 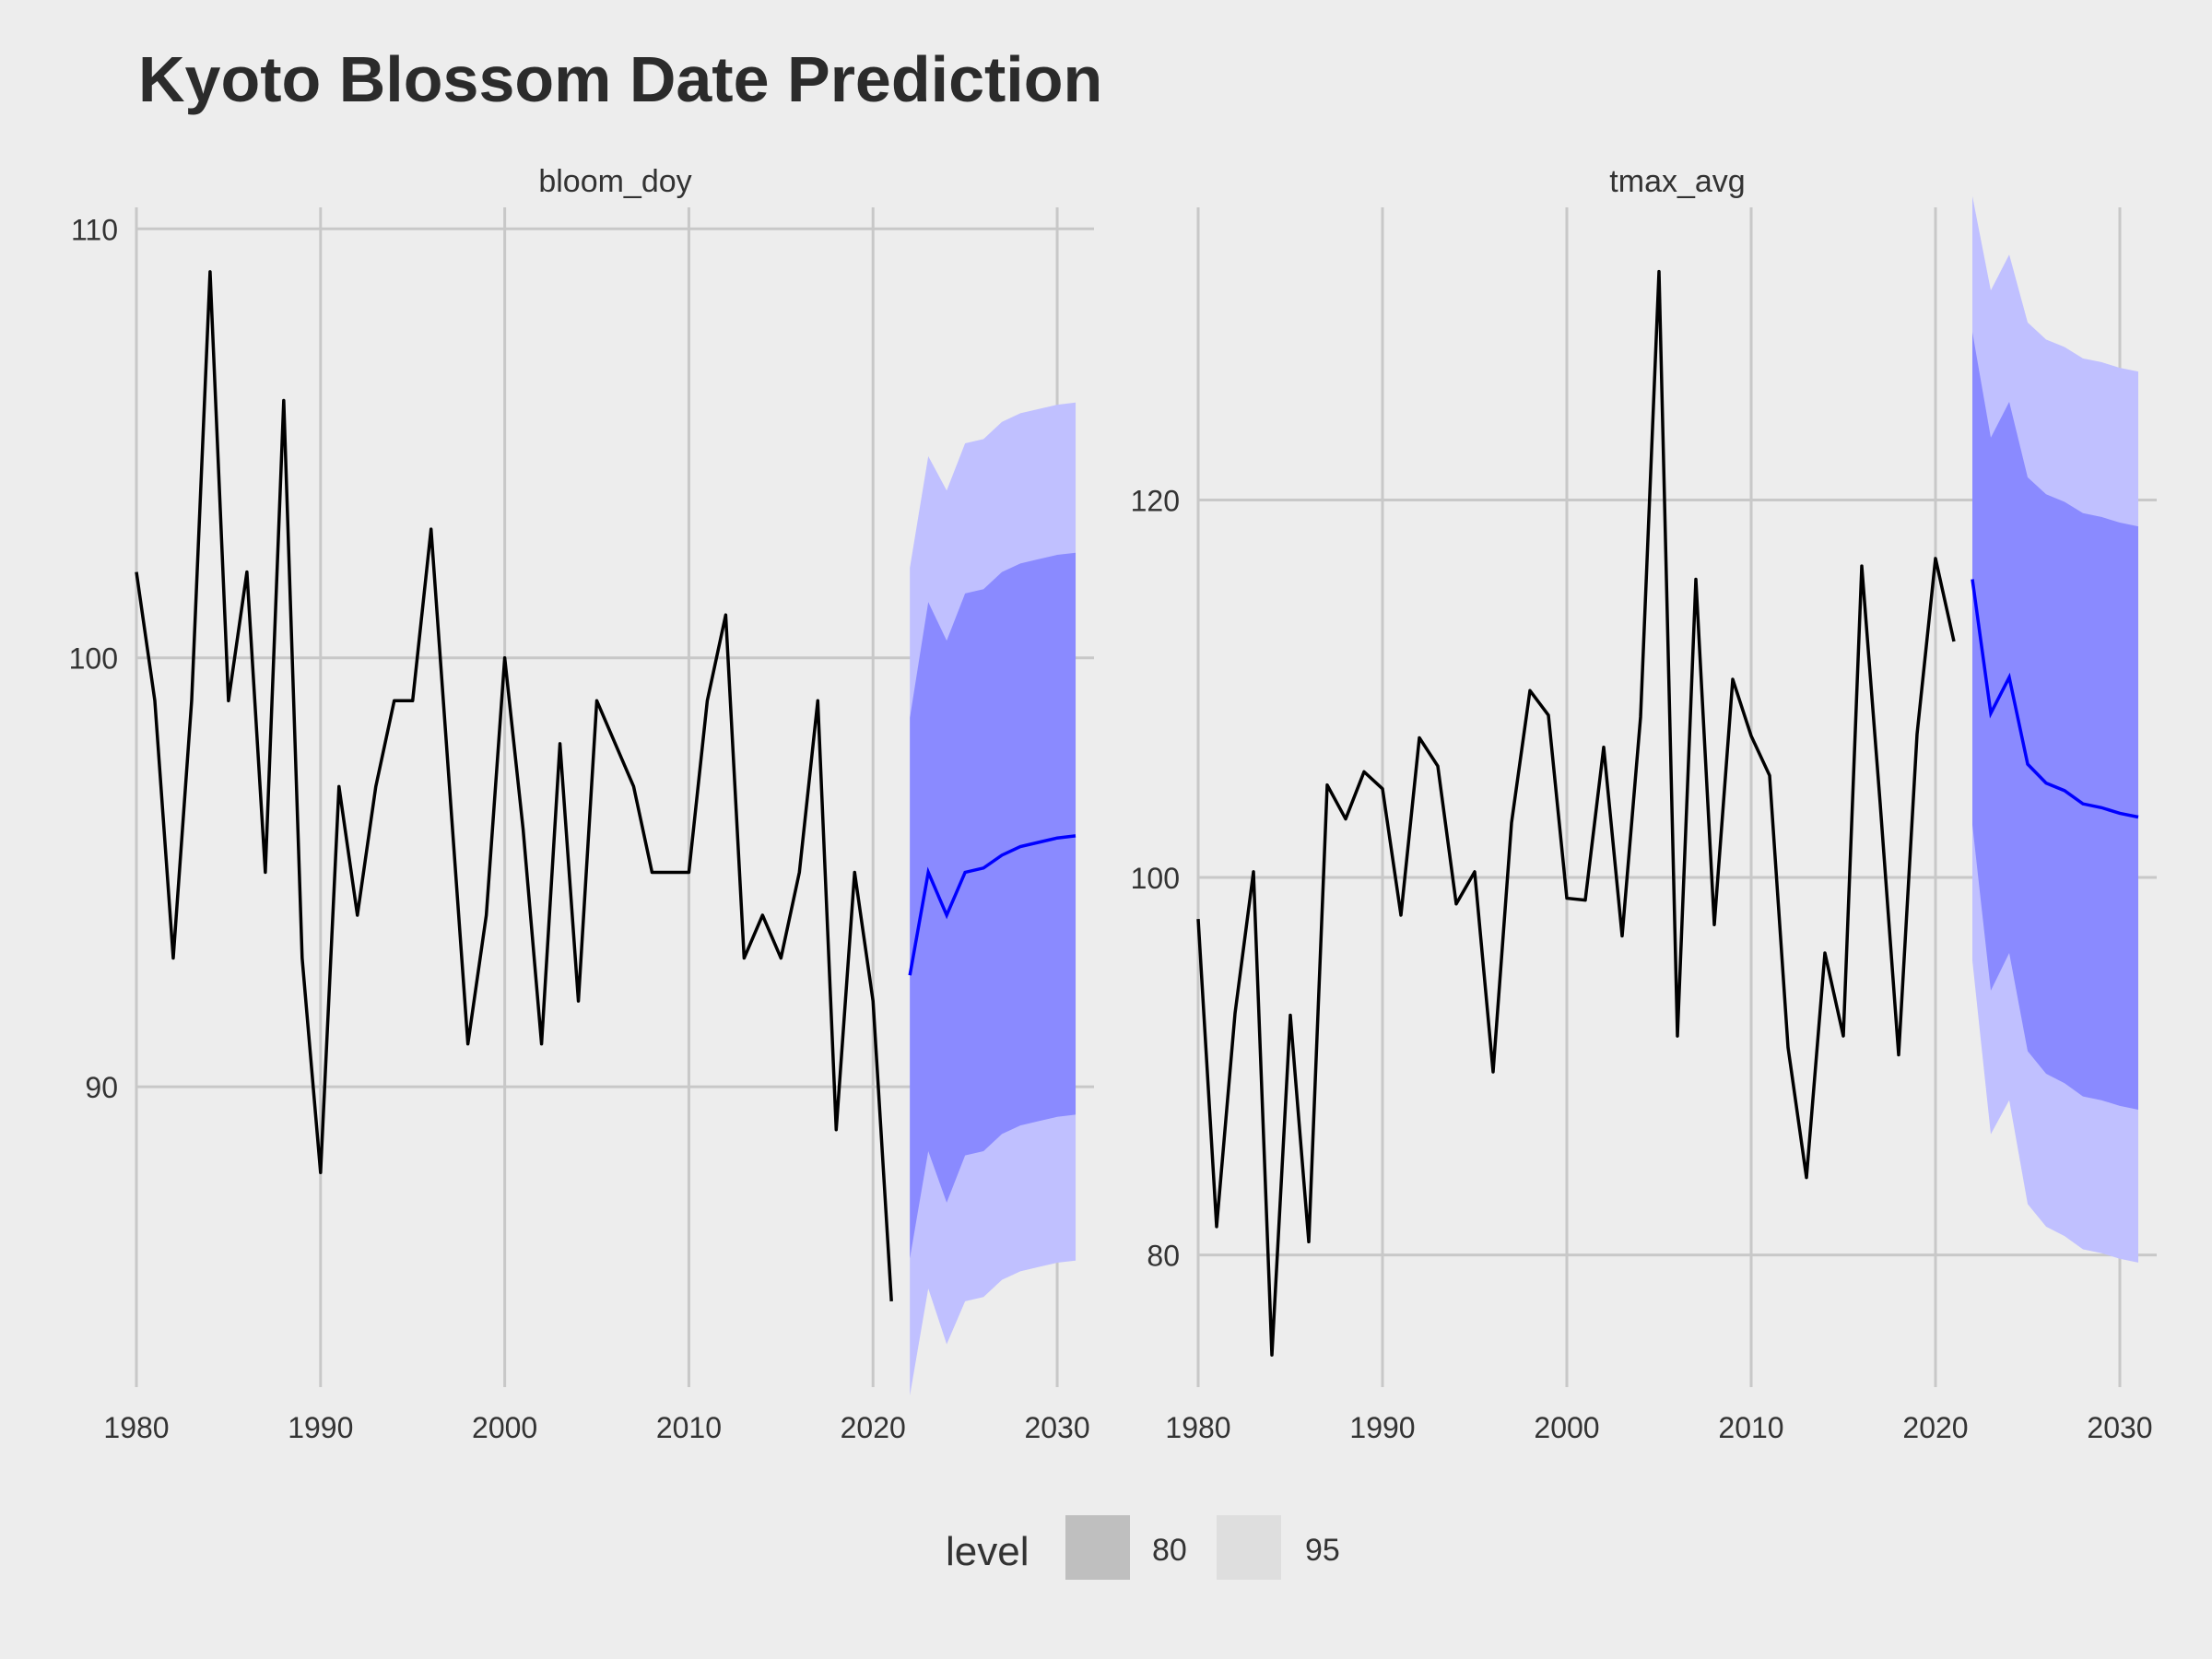 What do you see at coordinates (620, 79) in the screenshot?
I see `chart-title: Kyoto Blossom Date Prediction` at bounding box center [620, 79].